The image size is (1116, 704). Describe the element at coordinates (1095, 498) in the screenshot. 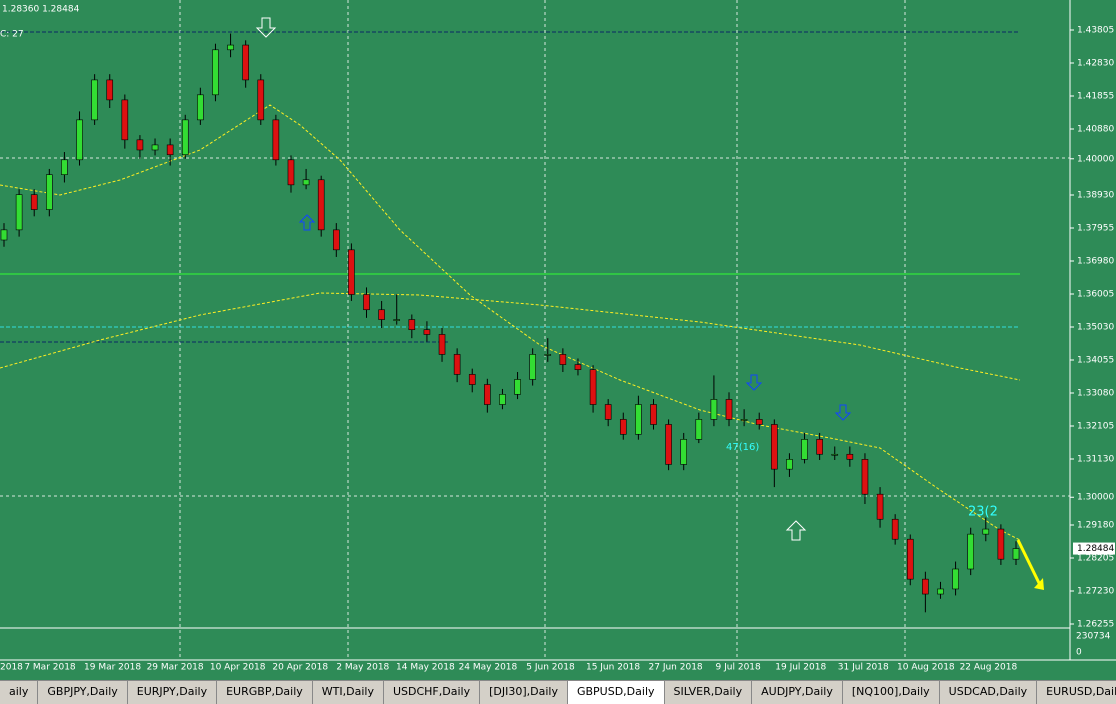

I see `y-tick-label: 1.30000` at that location.